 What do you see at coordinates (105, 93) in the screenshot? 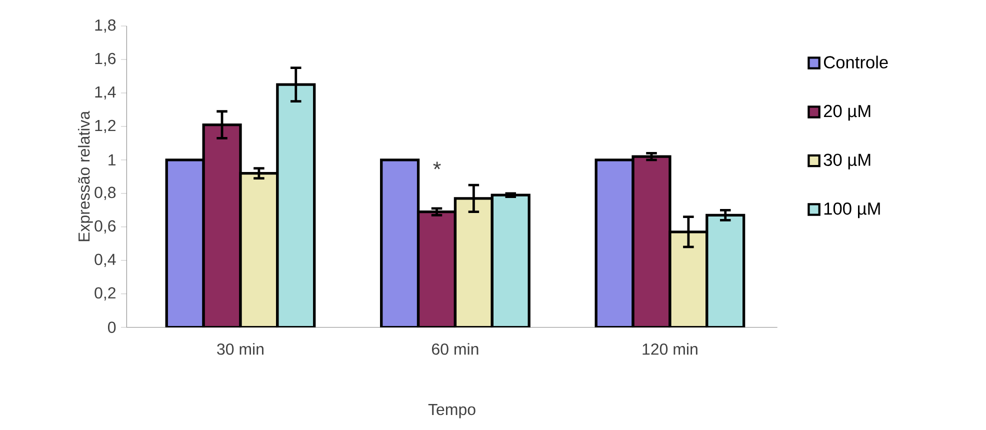
I see `y-tick-label: 1,4` at bounding box center [105, 93].